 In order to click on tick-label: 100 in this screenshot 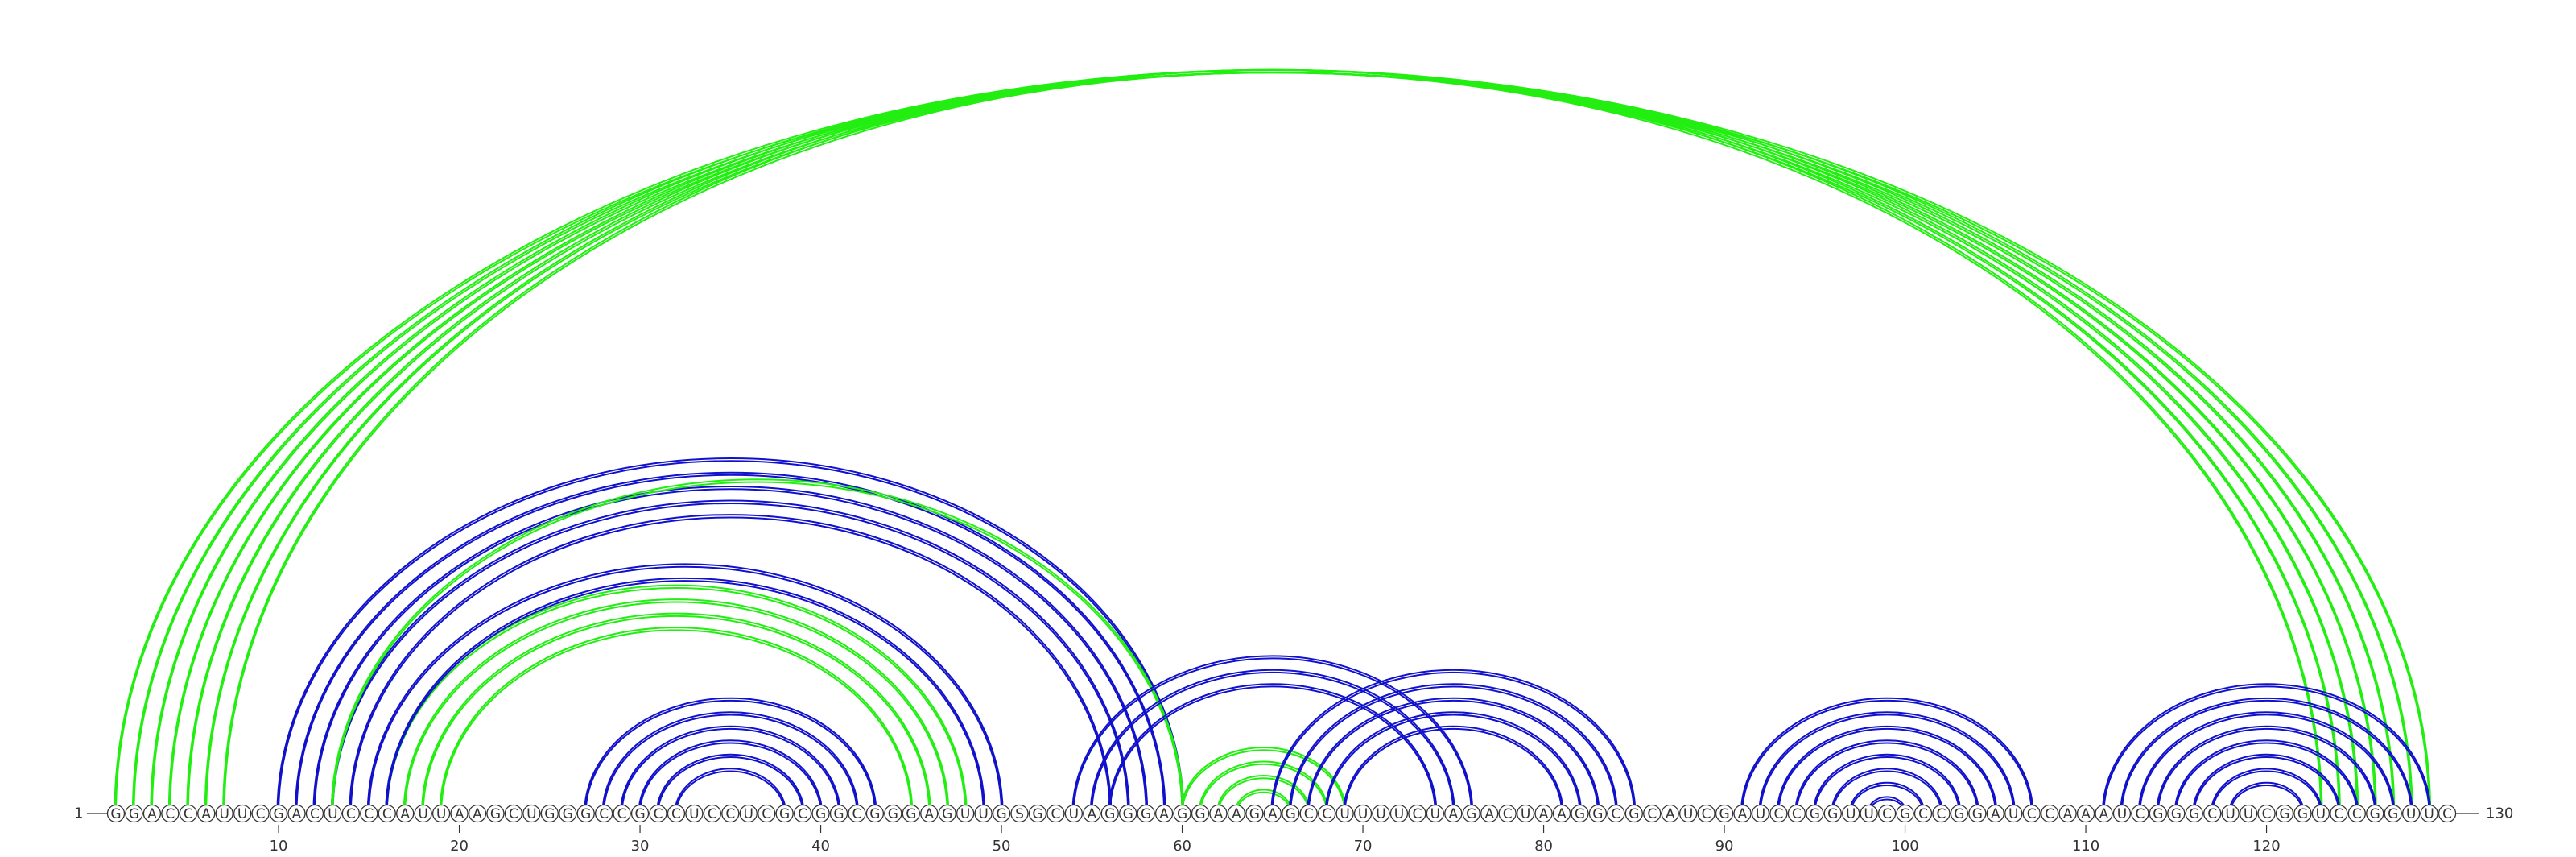, I will do `click(1904, 846)`.